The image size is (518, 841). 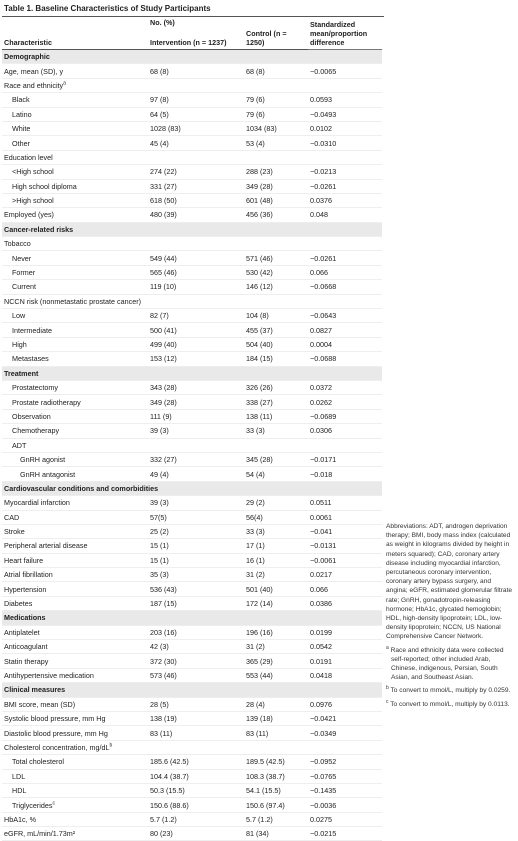 What do you see at coordinates (192, 690) in the screenshot?
I see `section-row: Clinical measures` at bounding box center [192, 690].